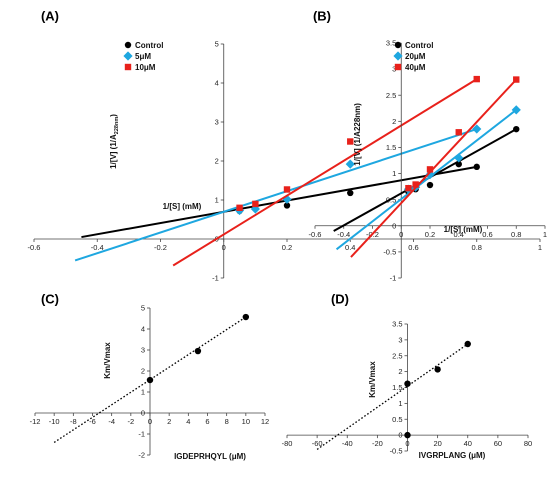 This screenshot has height=491, width=550. What do you see at coordinates (415, 56) in the screenshot?
I see `legend-label: 20μM` at bounding box center [415, 56].